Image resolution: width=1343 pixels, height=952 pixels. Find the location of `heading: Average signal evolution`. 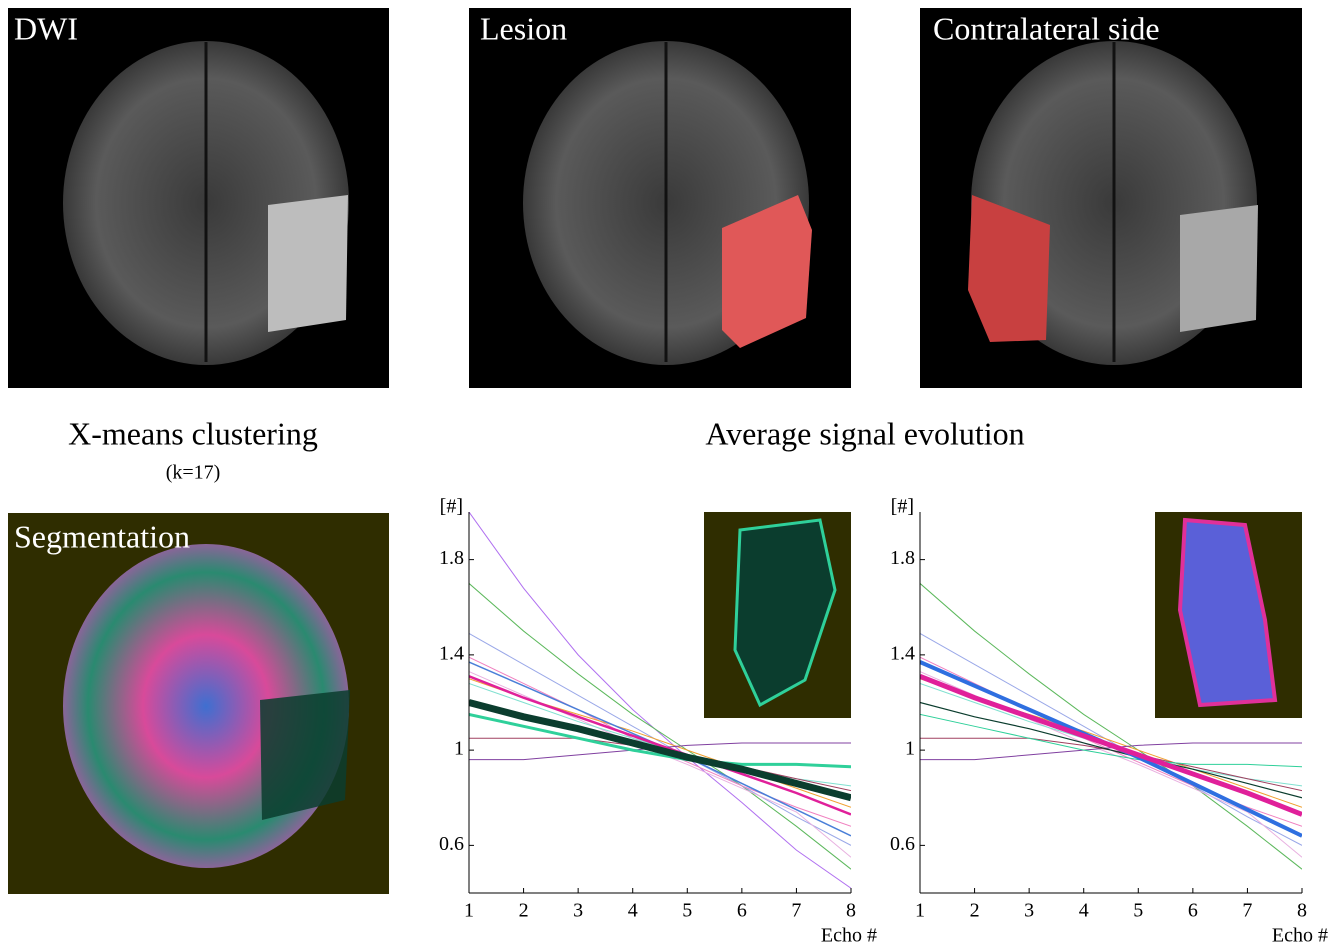

heading: Average signal evolution is located at coordinates (864, 433).